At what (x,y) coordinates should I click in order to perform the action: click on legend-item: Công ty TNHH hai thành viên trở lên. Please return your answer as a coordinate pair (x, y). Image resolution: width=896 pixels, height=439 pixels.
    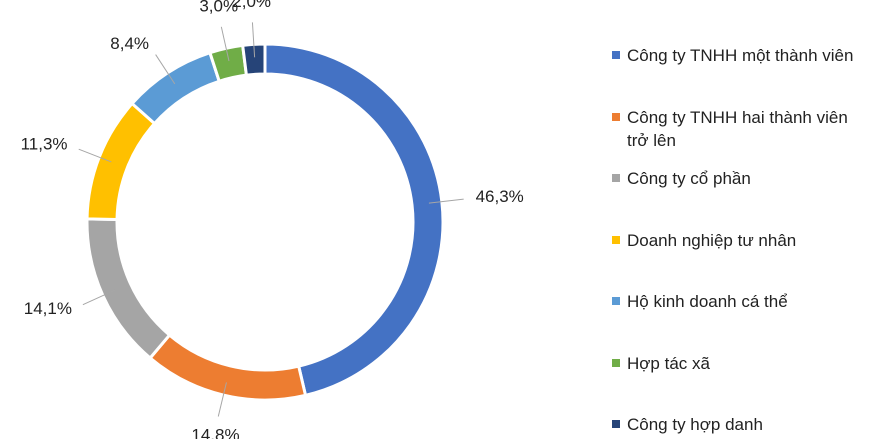
    Looking at the image, I should click on (743, 129).